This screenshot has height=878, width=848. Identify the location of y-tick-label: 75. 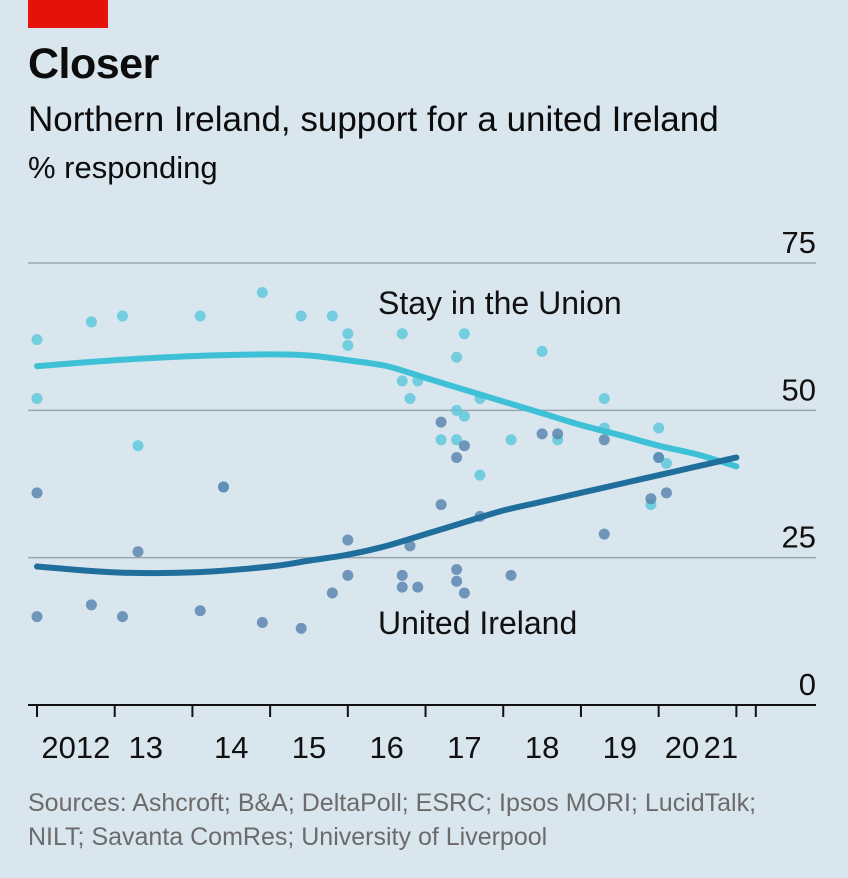
(799, 242).